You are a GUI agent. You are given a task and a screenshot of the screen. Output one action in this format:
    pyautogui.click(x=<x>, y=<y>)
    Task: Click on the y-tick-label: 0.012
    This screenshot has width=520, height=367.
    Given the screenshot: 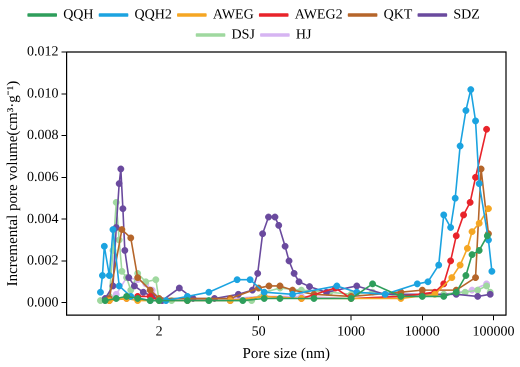 What is the action you would take?
    pyautogui.click(x=42, y=52)
    